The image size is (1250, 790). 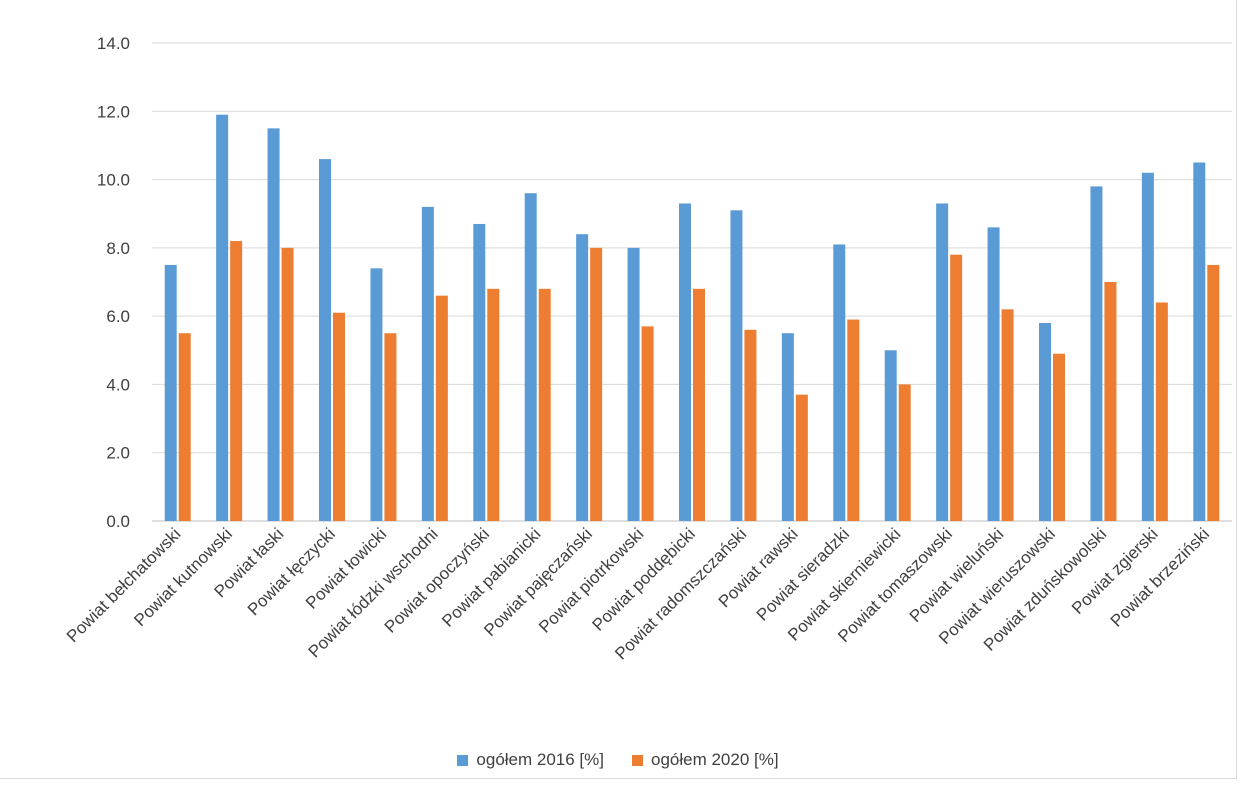 I want to click on y-tick-label: 4.0, so click(x=118, y=384).